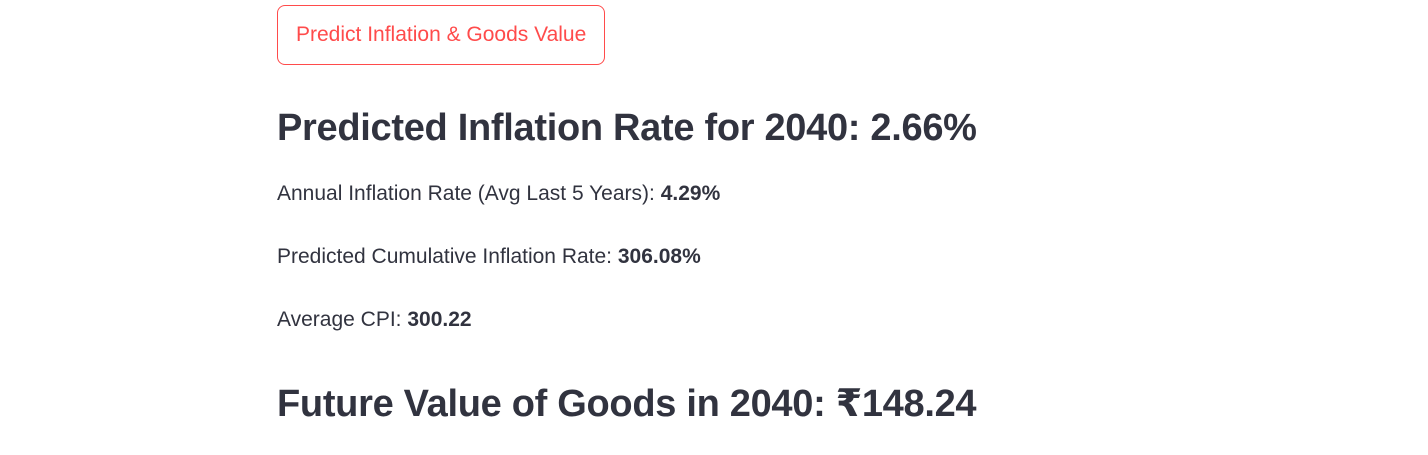 The image size is (1428, 455). I want to click on predicted-inflation-heading: Predicted Inflation Rate for 2040: 2.66%, so click(627, 128).